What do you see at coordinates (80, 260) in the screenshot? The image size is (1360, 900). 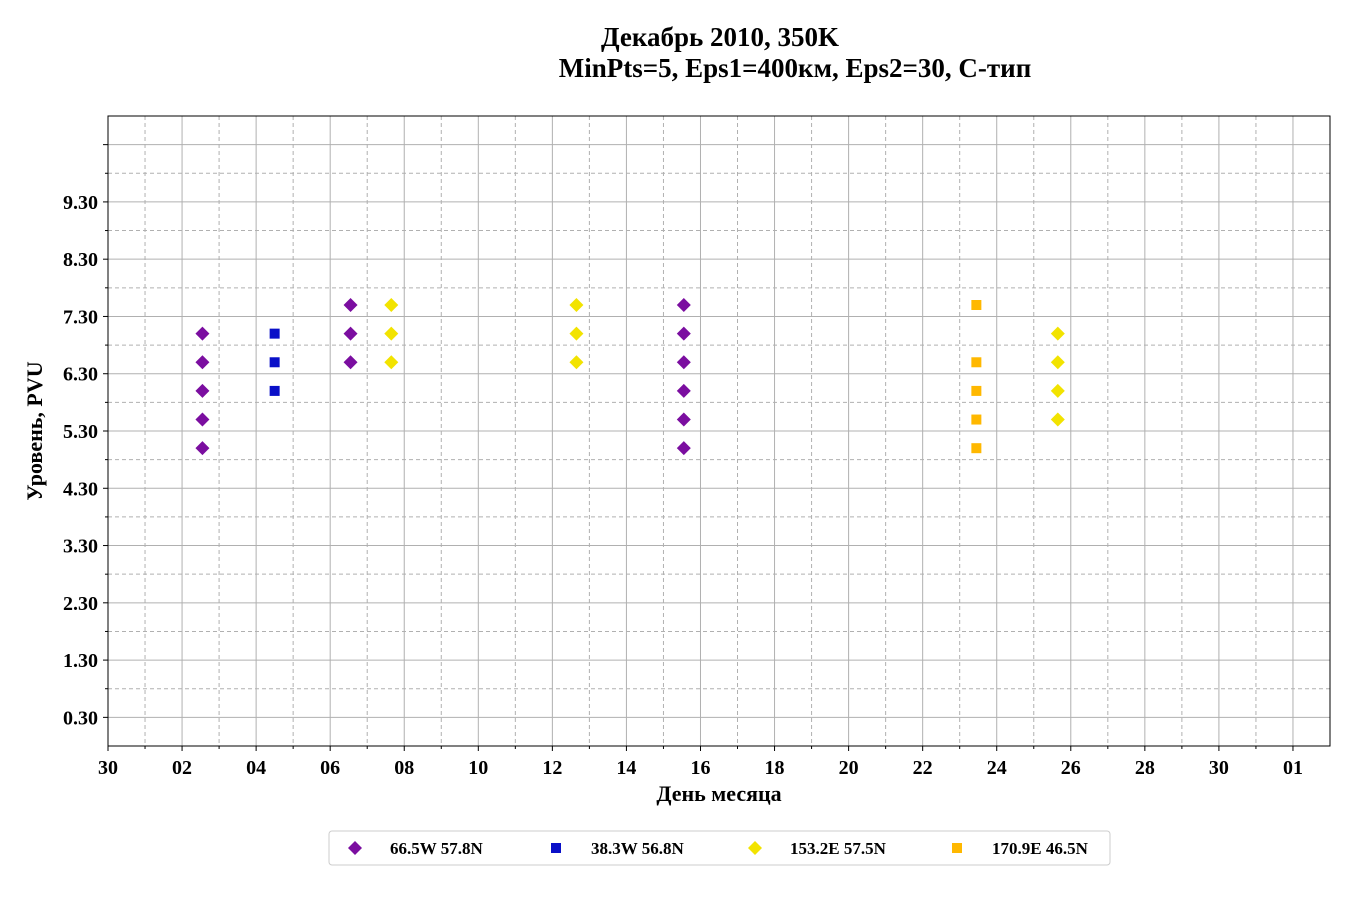 I see `y-tick-label: 8.30` at bounding box center [80, 260].